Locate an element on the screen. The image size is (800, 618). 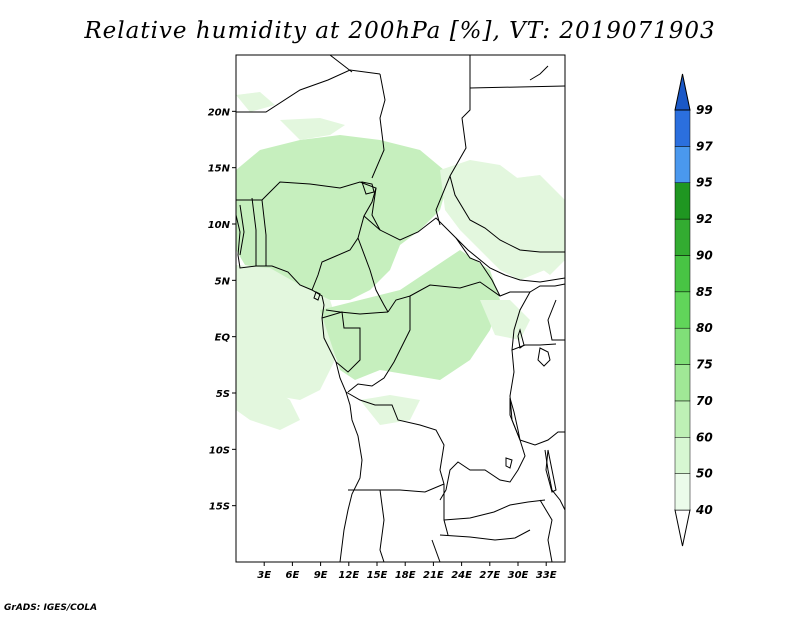
border-namibia is located at coordinates (382, 526).